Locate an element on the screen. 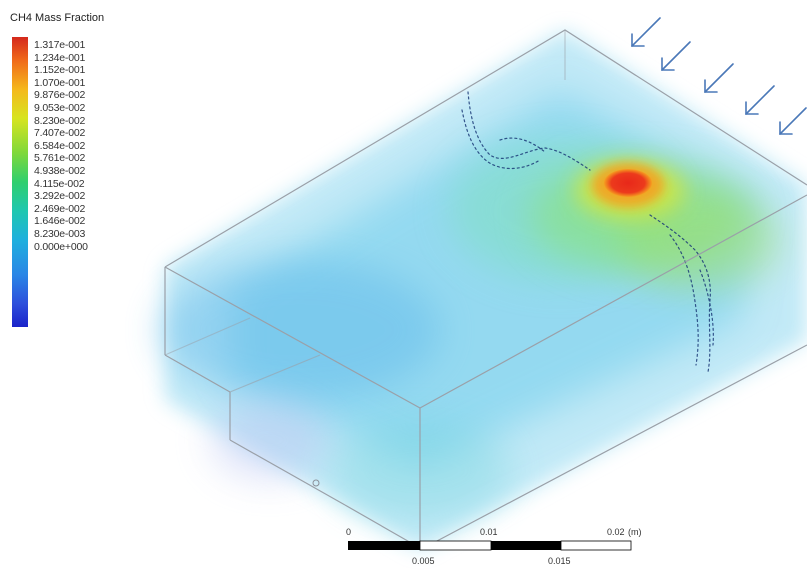 The width and height of the screenshot is (807, 571). legend-label: 3.292e-002 is located at coordinates (60, 196).